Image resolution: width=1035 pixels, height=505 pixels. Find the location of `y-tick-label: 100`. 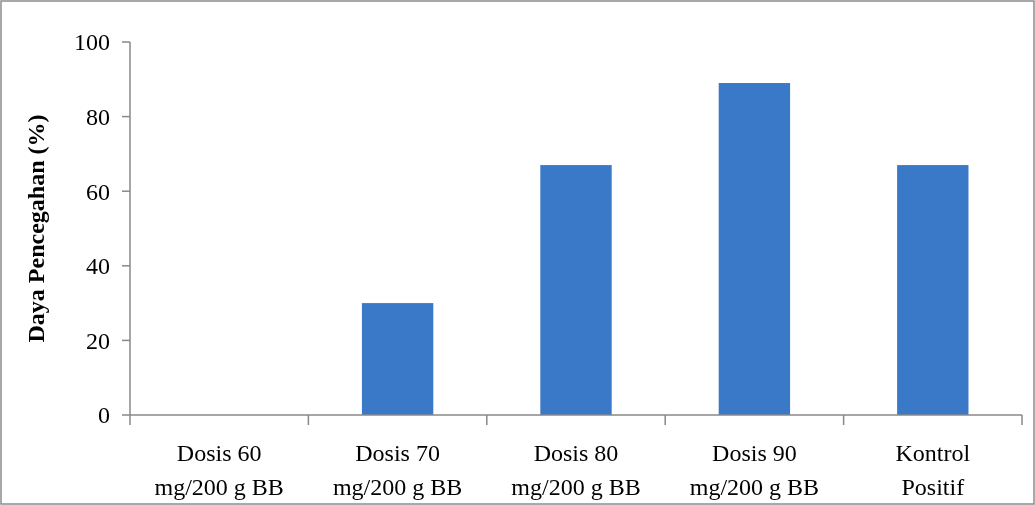

y-tick-label: 100 is located at coordinates (92, 42).